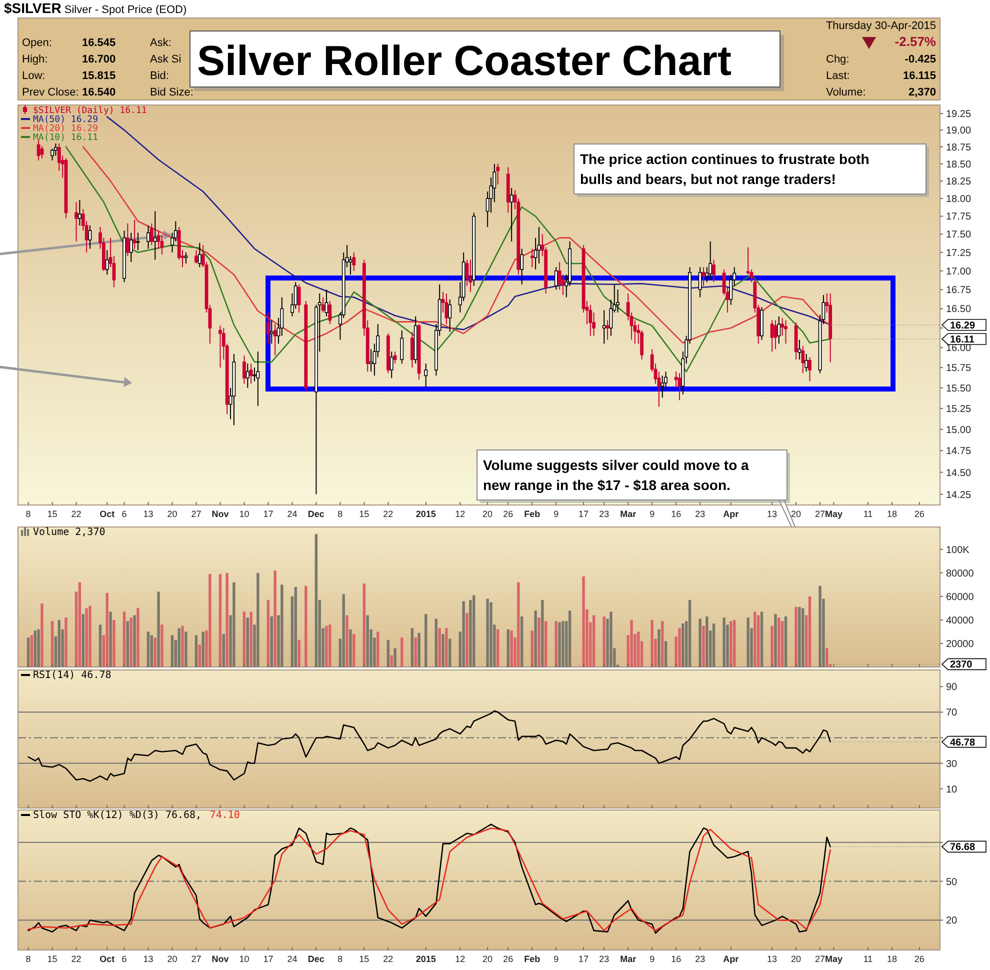  Describe the element at coordinates (952, 764) in the screenshot. I see `y-tick-label: 30` at that location.